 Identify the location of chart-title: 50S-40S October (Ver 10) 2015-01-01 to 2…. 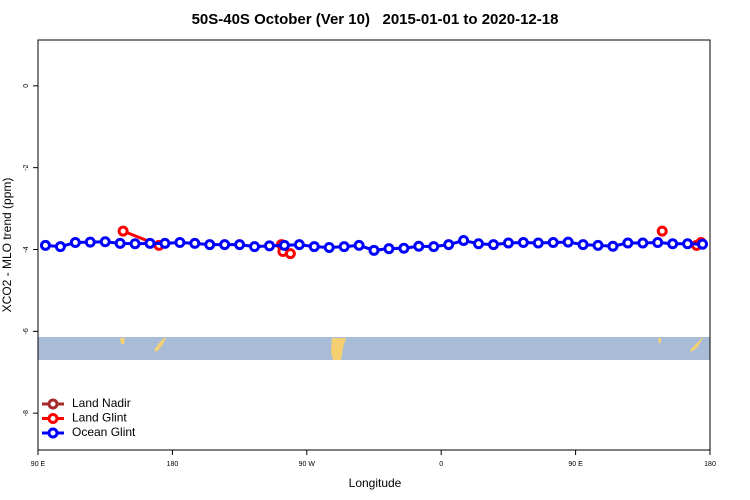
(375, 19).